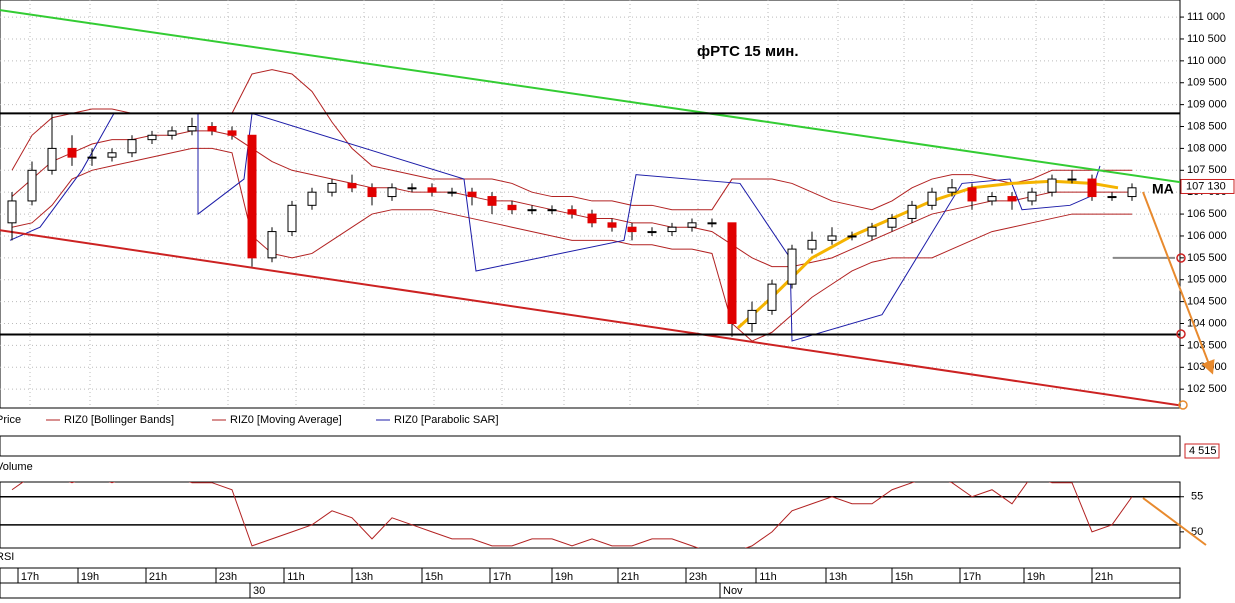 The height and width of the screenshot is (603, 1235). I want to click on y-tick-label: 110 000, so click(1206, 61).